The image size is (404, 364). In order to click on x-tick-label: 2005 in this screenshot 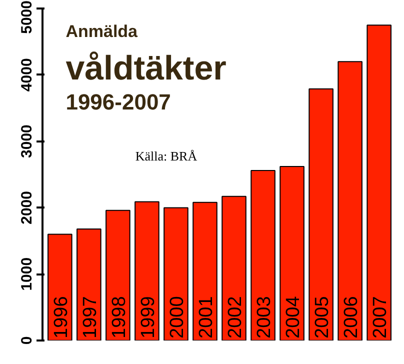, I will do `click(323, 317)`.